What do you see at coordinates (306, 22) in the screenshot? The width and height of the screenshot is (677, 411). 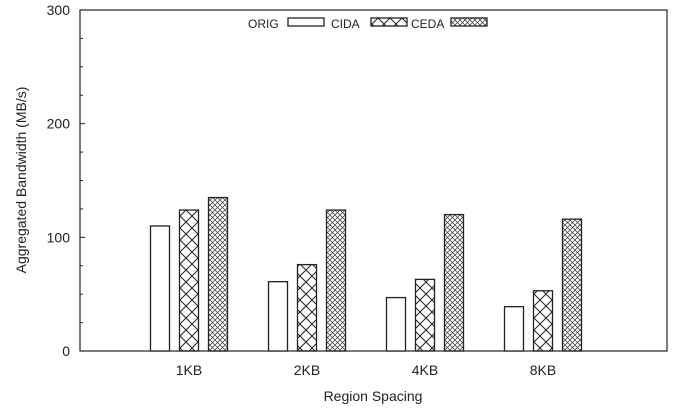 I see `legend-swatch-orig` at bounding box center [306, 22].